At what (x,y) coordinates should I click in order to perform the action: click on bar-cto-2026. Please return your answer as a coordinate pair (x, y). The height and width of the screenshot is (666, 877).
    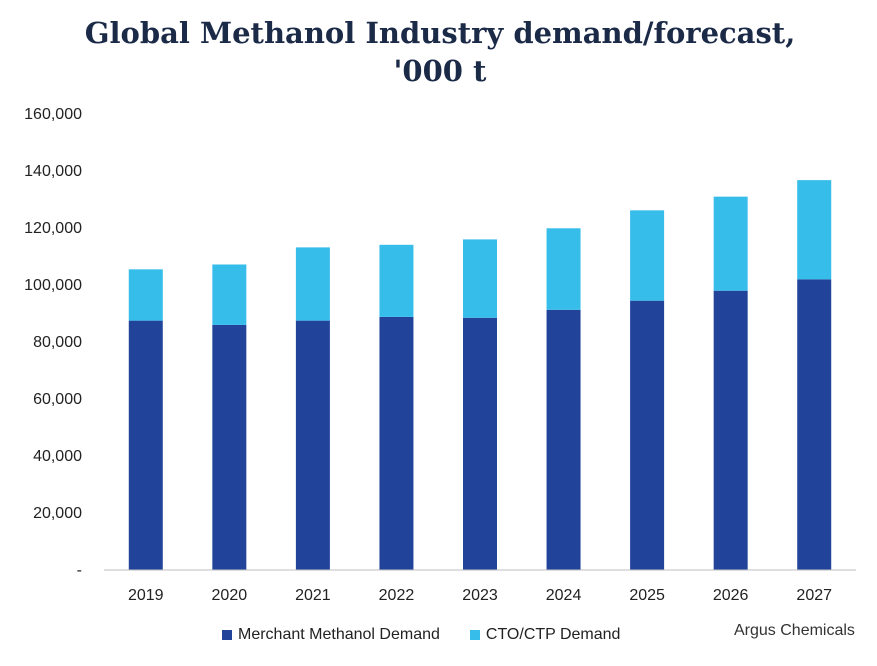
    Looking at the image, I should click on (730, 243).